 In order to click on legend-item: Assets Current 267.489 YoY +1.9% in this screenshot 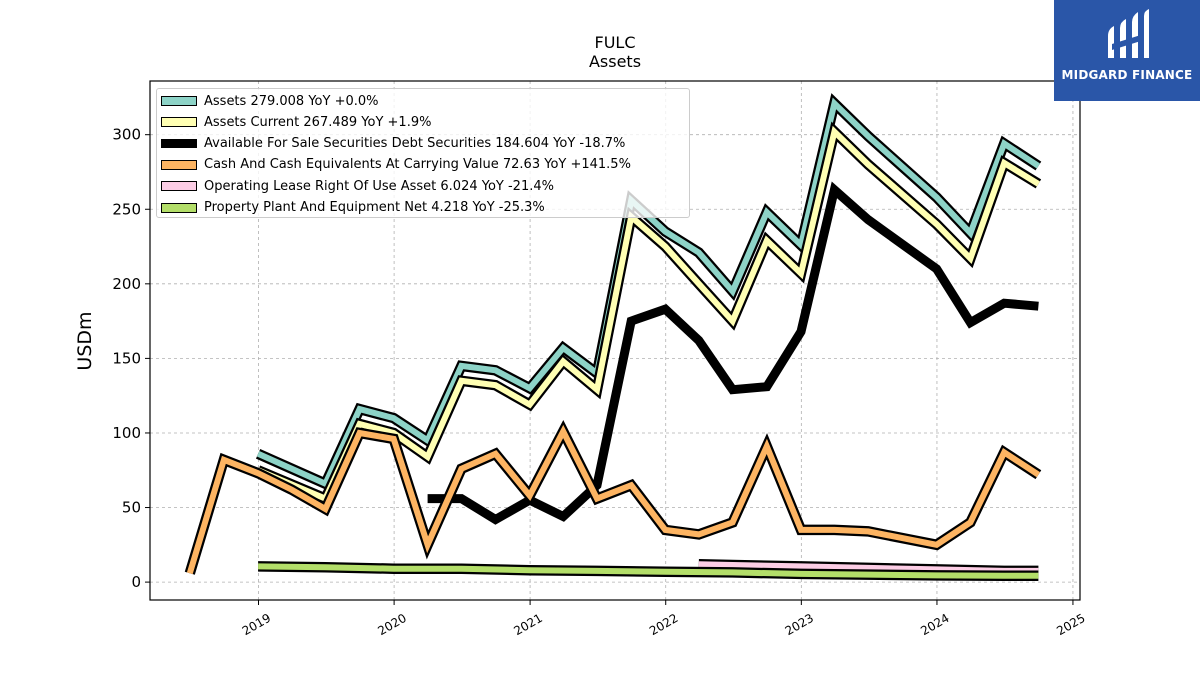, I will do `click(294, 122)`.